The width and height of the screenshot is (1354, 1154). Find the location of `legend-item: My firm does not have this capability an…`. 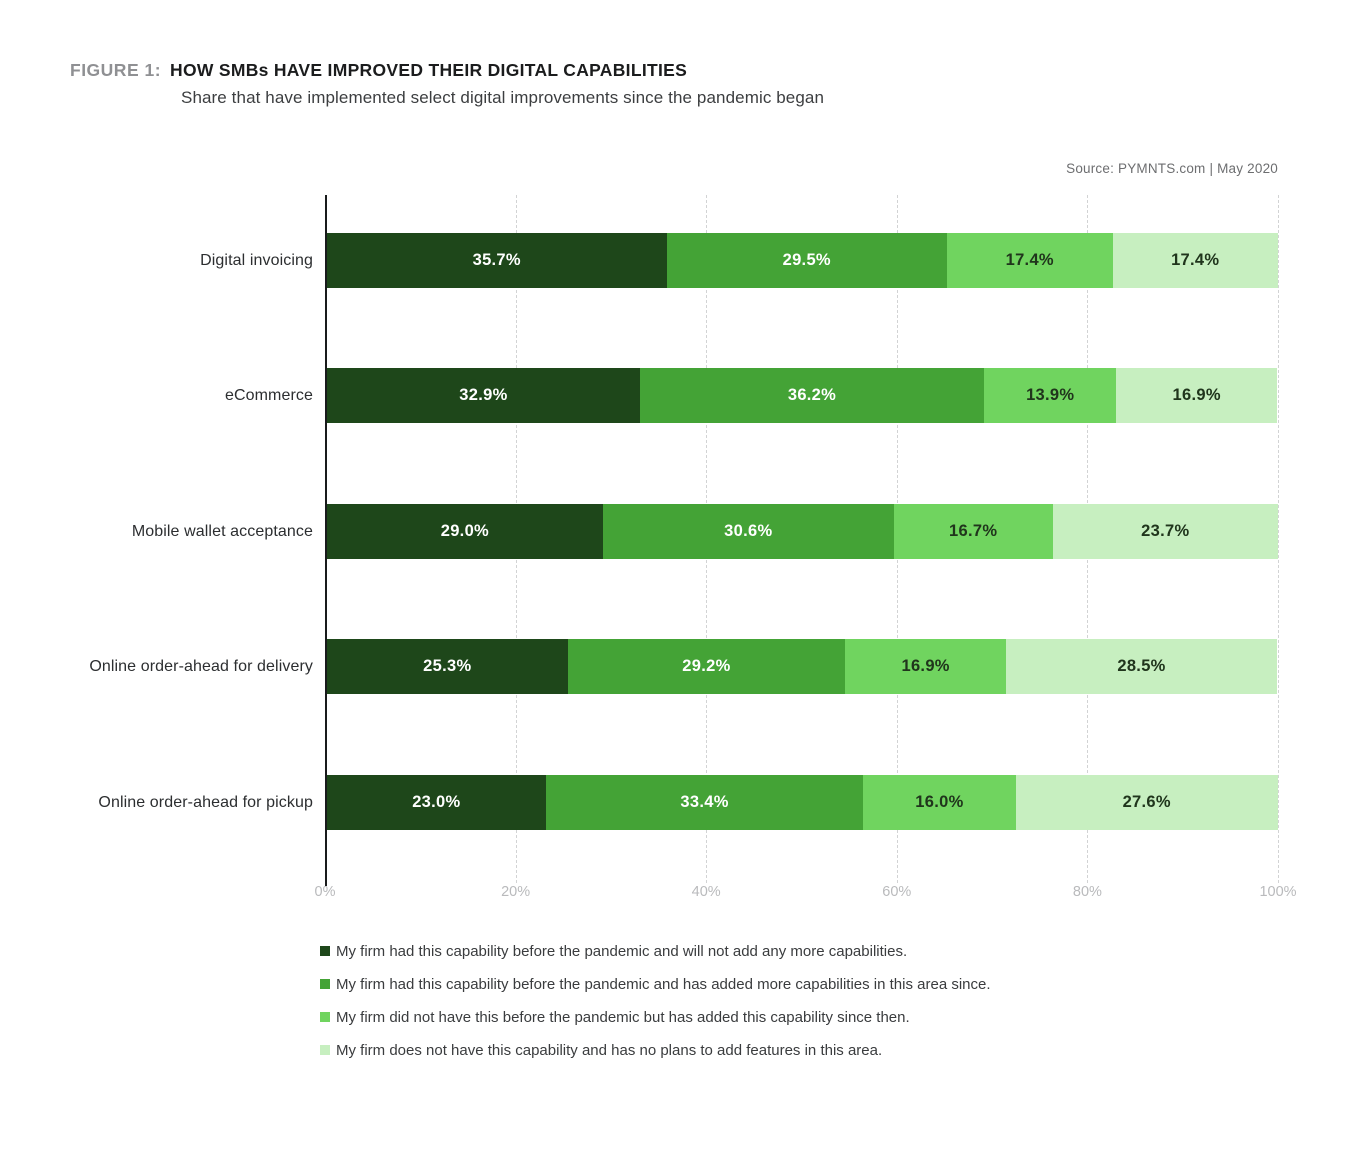

legend-item: My firm does not have this capability an… is located at coordinates (655, 1050).